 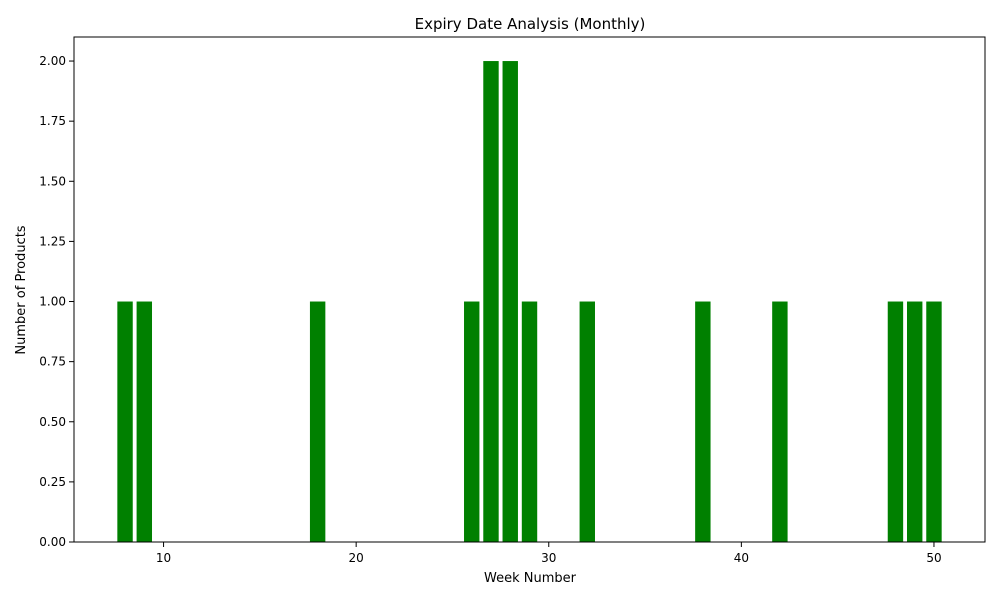 What do you see at coordinates (21, 289) in the screenshot?
I see `y-axis-label: Number of Products` at bounding box center [21, 289].